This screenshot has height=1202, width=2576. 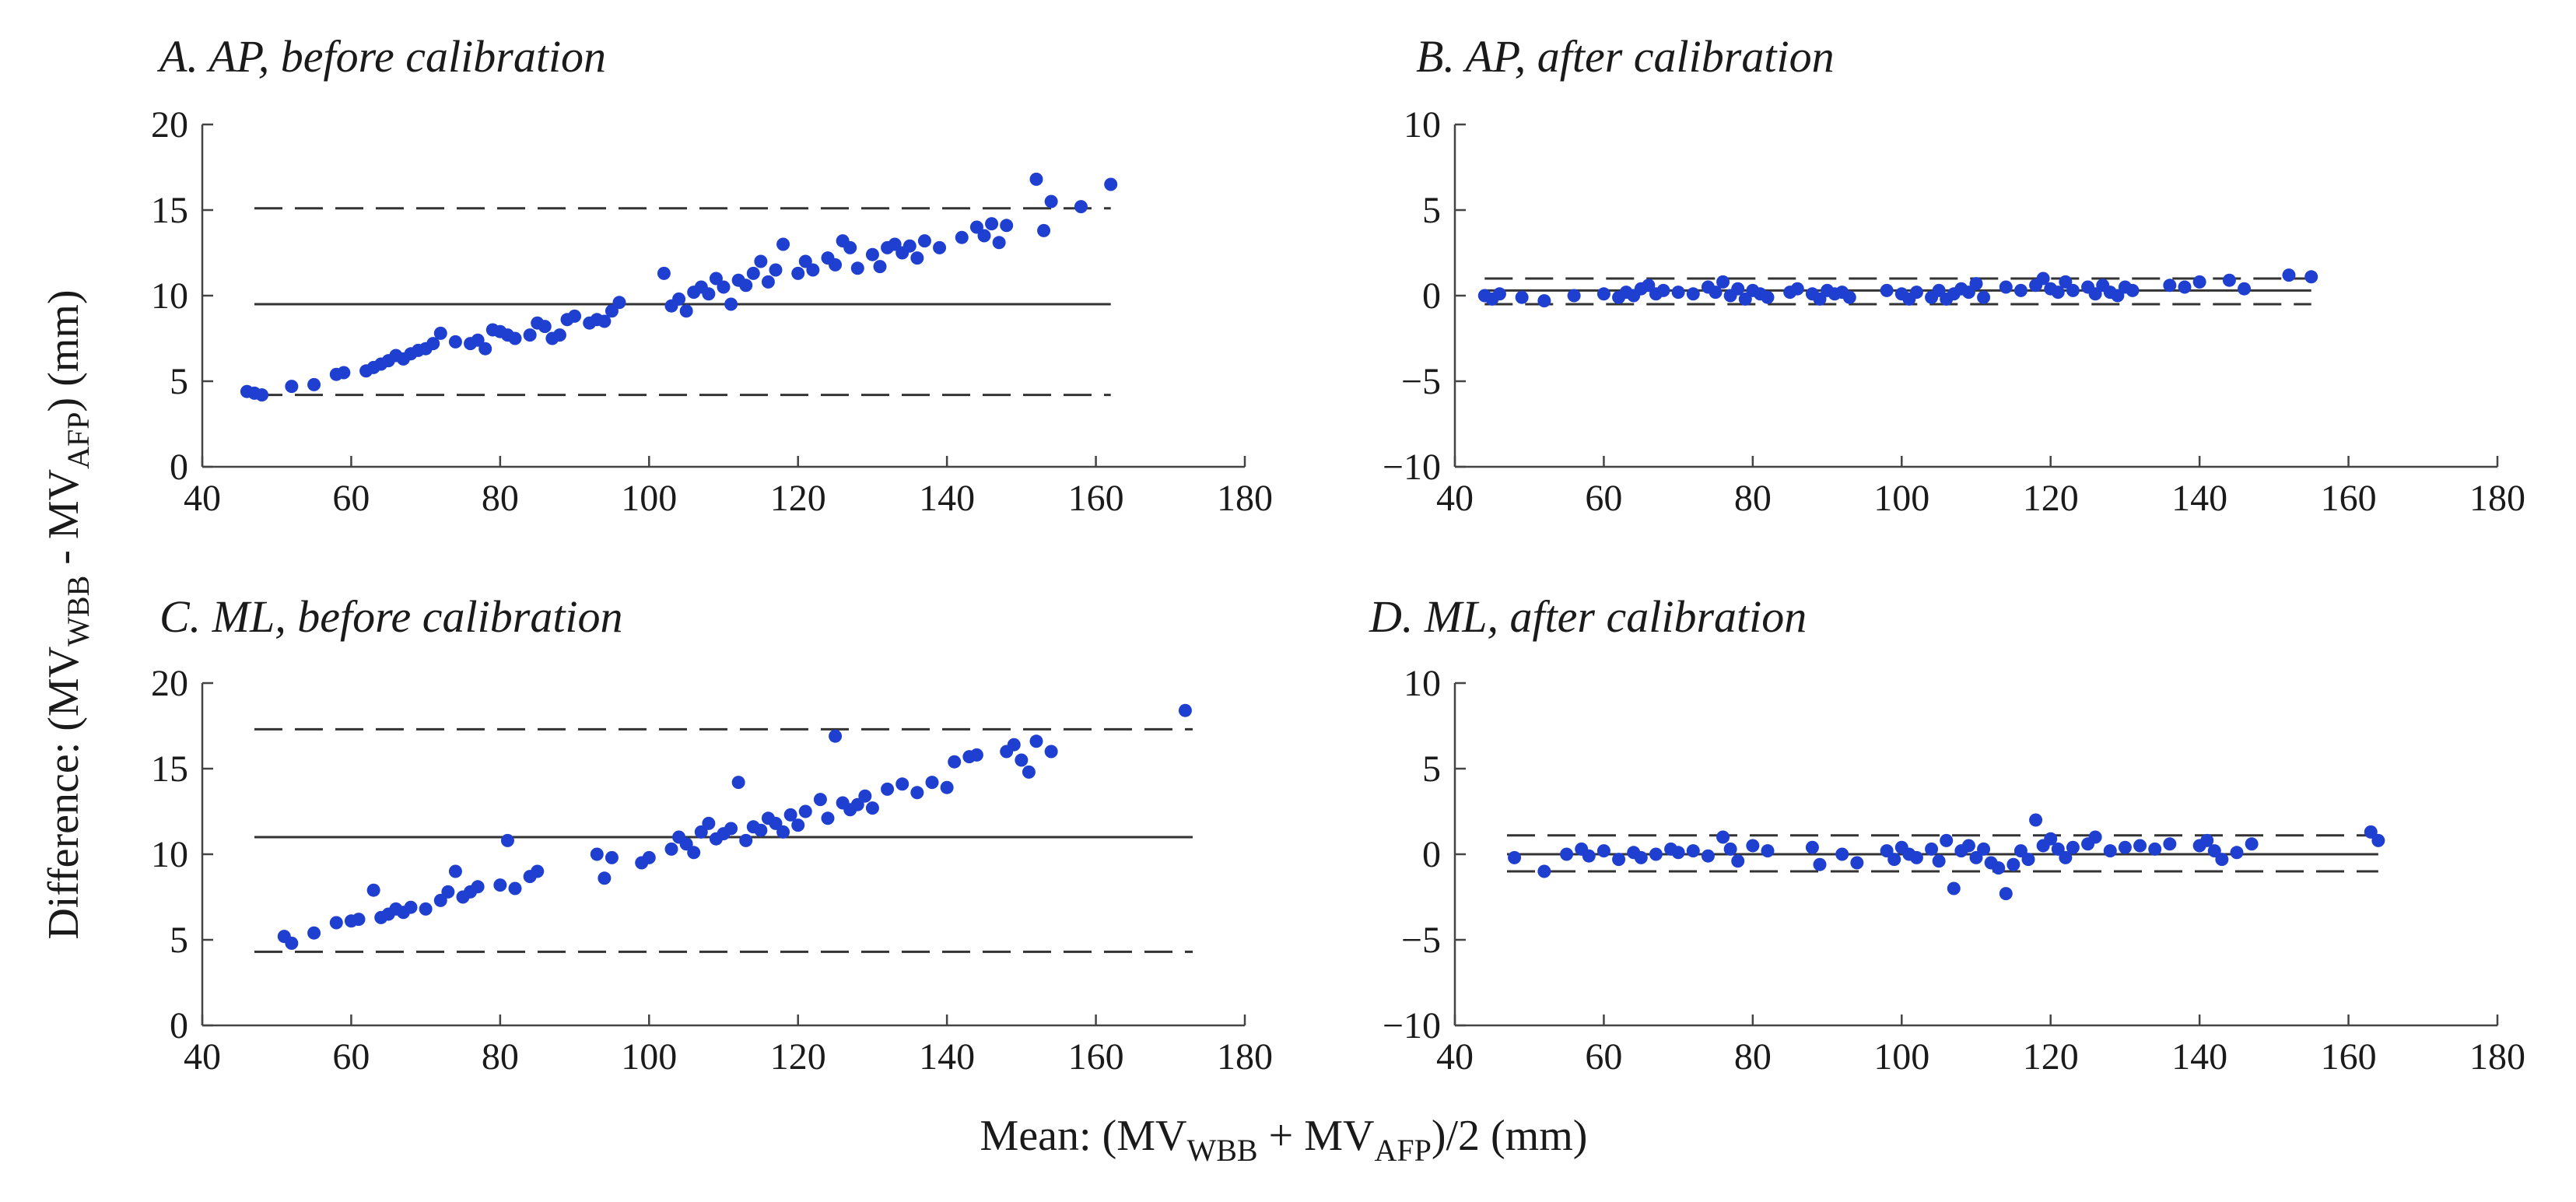 What do you see at coordinates (391, 616) in the screenshot?
I see `panel-c-title: C. ML, before calibration` at bounding box center [391, 616].